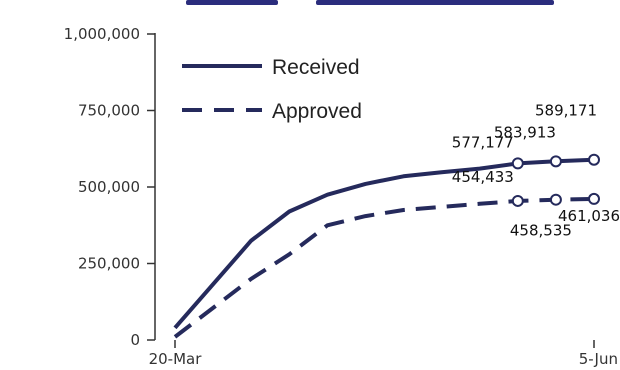 The height and width of the screenshot is (370, 620). I want to click on data-label: 583,913, so click(525, 132).